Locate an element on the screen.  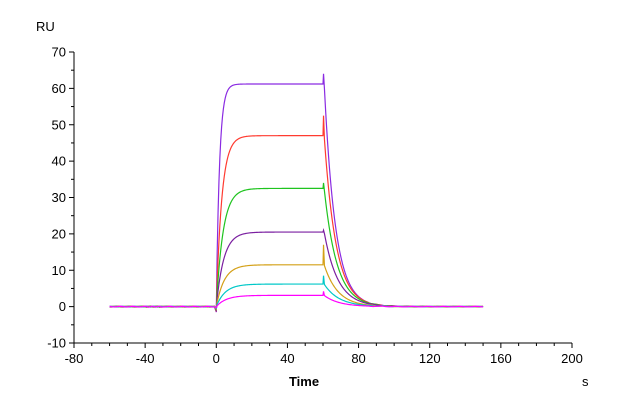
y-ticks: -10 0 10 20 30 40 50 60 70 is located at coordinates (60, 198).